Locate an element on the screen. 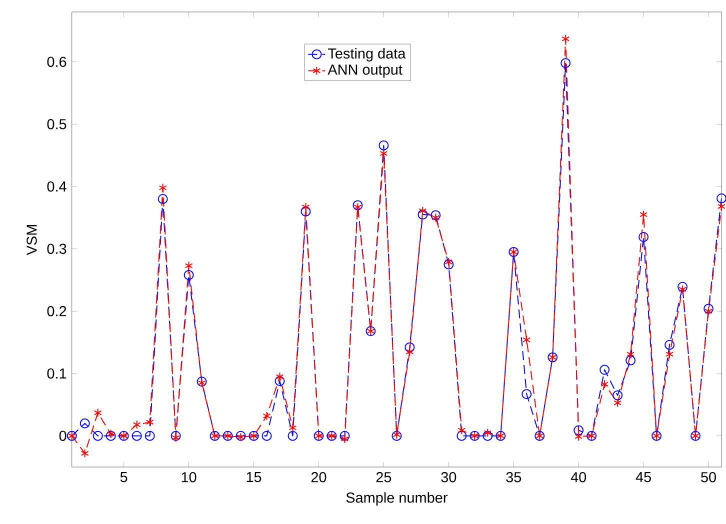 This screenshot has width=726, height=524. x-tick-label: 25 is located at coordinates (384, 477).